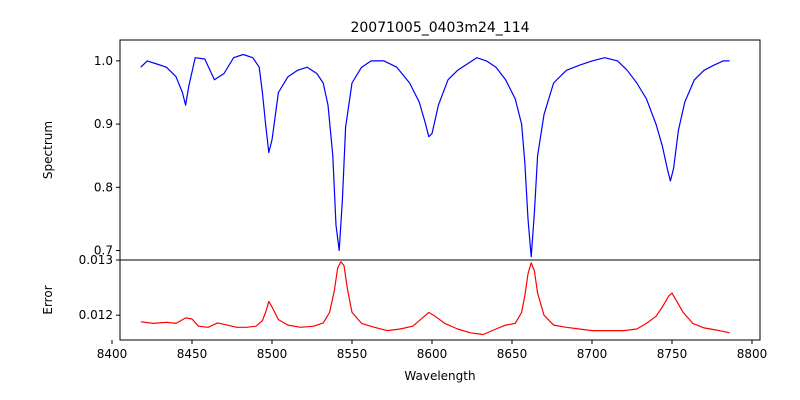 The height and width of the screenshot is (400, 800). Describe the element at coordinates (96, 315) in the screenshot. I see `y-tick-label: 0.012` at that location.